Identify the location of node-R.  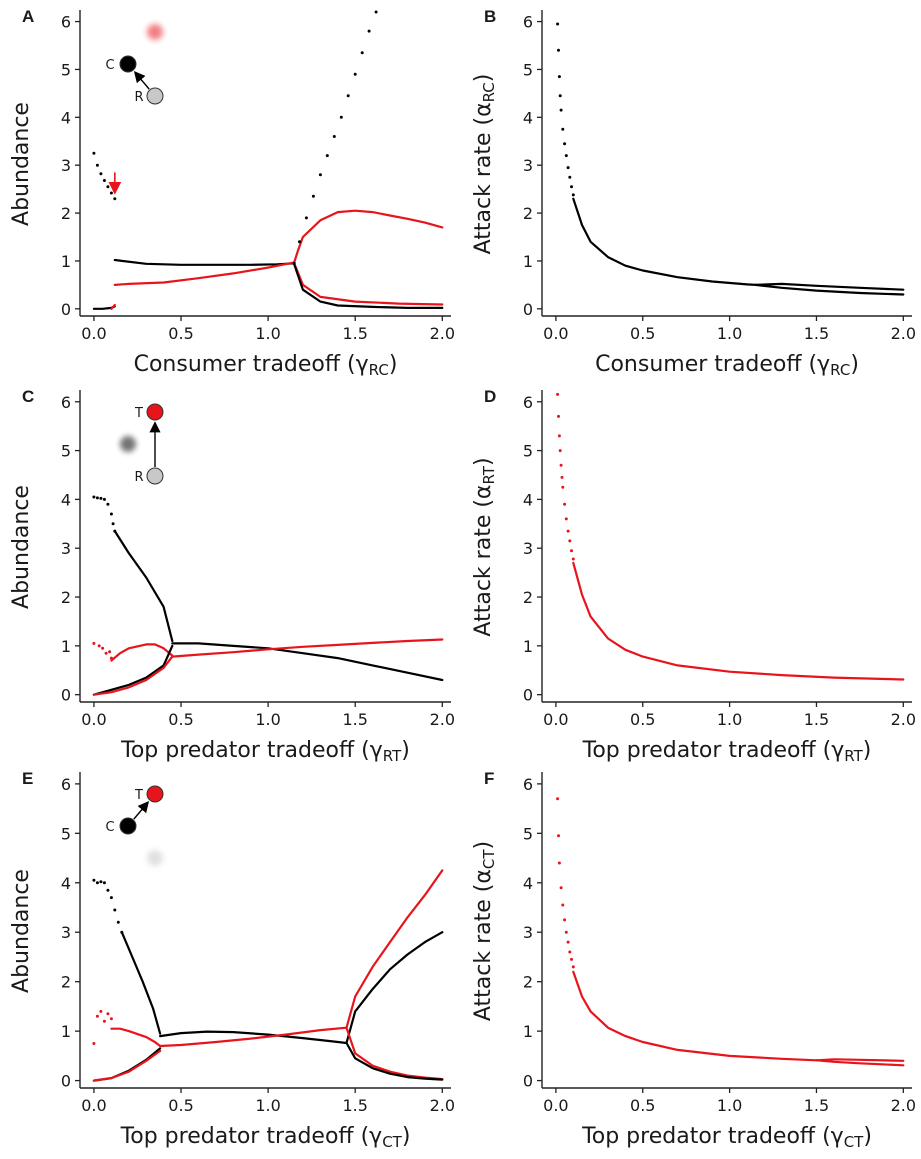
(155, 858).